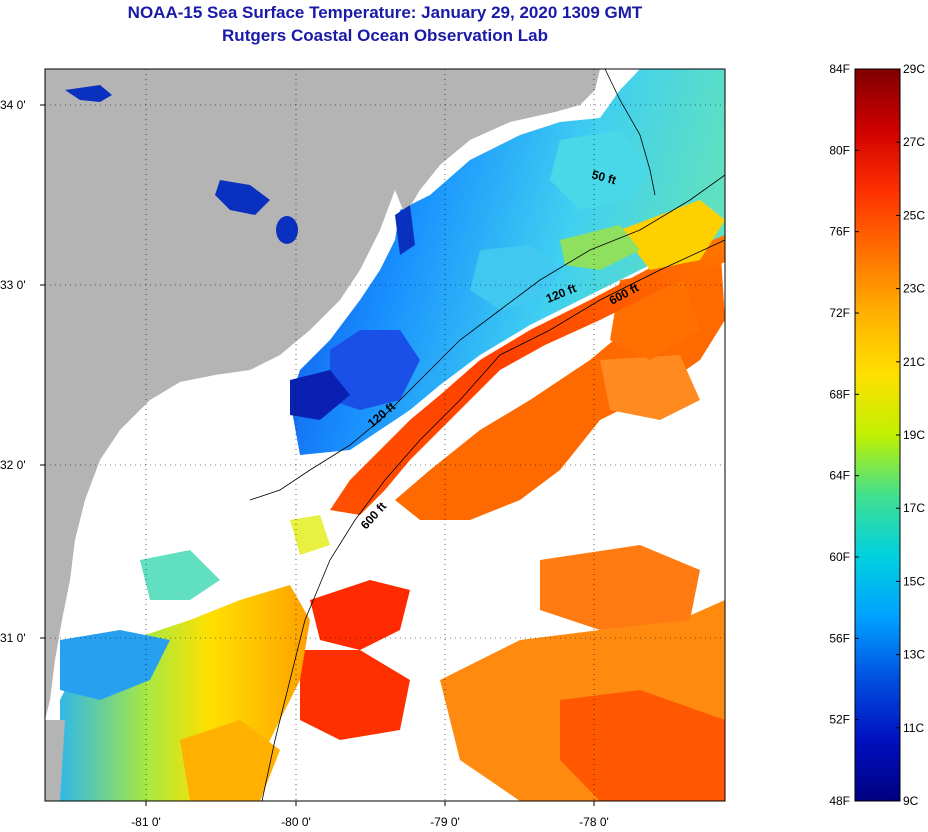 This screenshot has height=832, width=928. Describe the element at coordinates (913, 728) in the screenshot. I see `colorbar-c-label: 11C` at that location.